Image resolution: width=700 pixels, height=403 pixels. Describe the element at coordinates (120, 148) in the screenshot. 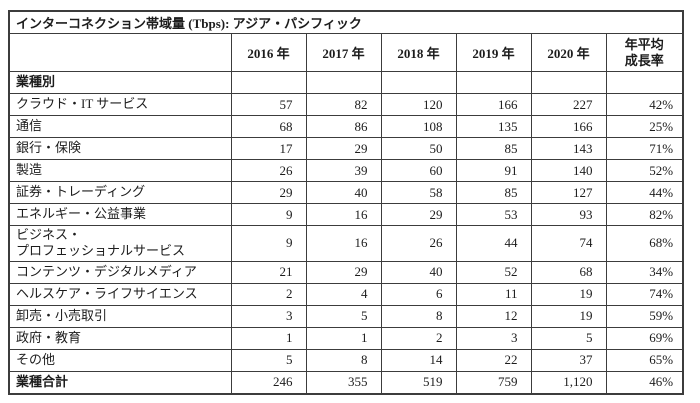

I see `row-label: 銀行・保険` at that location.